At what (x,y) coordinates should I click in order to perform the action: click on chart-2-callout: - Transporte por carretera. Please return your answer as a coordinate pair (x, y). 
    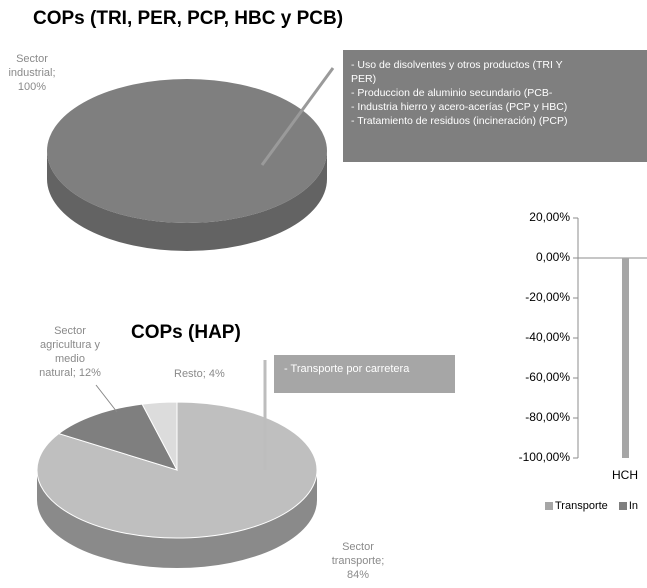
    Looking at the image, I should click on (364, 374).